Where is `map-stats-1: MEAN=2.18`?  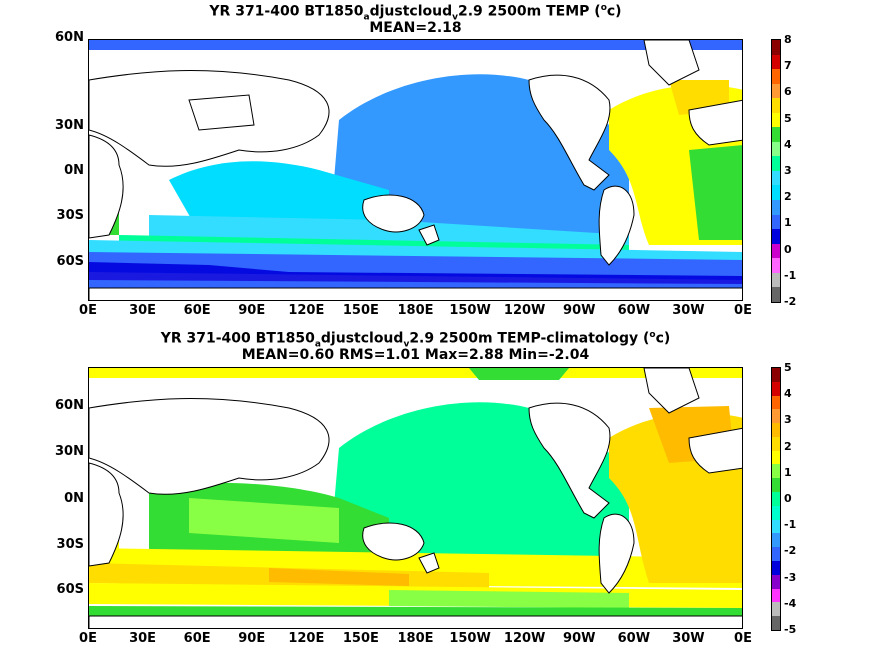 map-stats-1: MEAN=2.18 is located at coordinates (415, 28).